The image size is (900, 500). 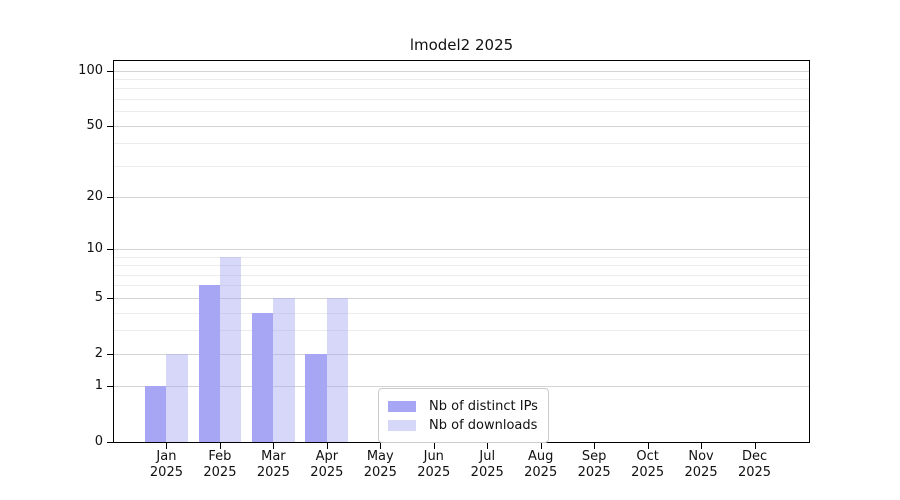 What do you see at coordinates (94, 249) in the screenshot?
I see `y-axis-tick-label-10: 10` at bounding box center [94, 249].